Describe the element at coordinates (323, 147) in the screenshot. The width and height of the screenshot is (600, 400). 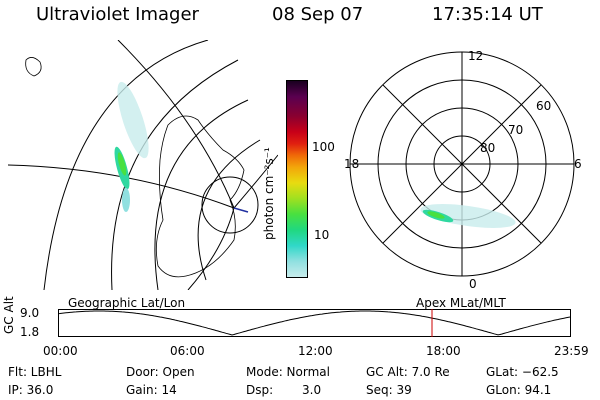
I see `colorbar-tick-100: 100` at that location.